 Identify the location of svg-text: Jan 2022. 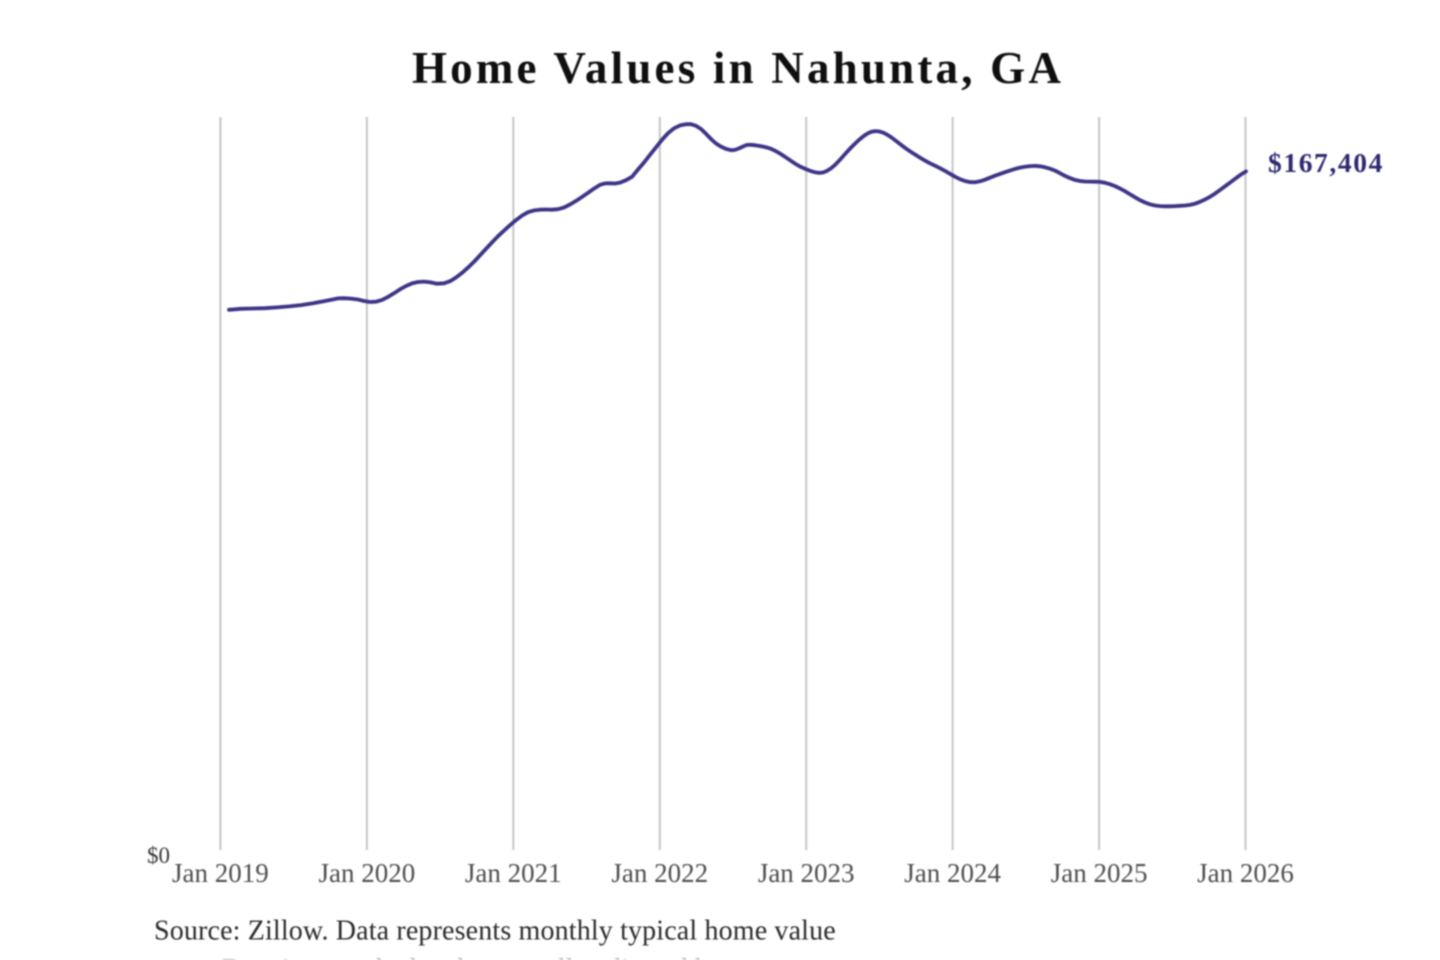
(659, 873).